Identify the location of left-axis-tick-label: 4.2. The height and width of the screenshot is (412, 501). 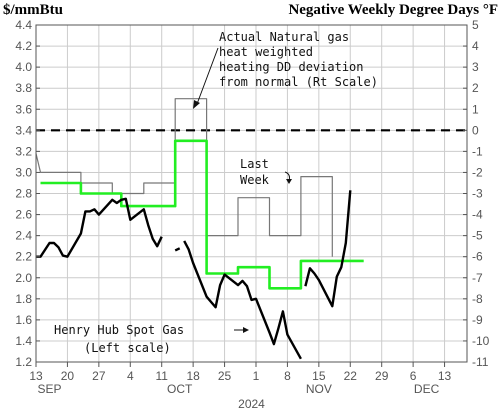
(23, 46).